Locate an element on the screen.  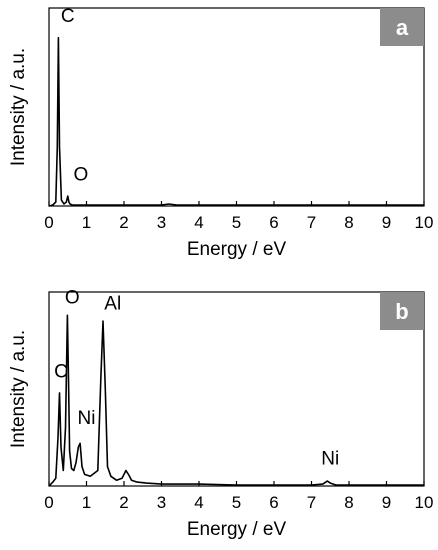
panel-b-x-tick-label: 6 is located at coordinates (273, 502).